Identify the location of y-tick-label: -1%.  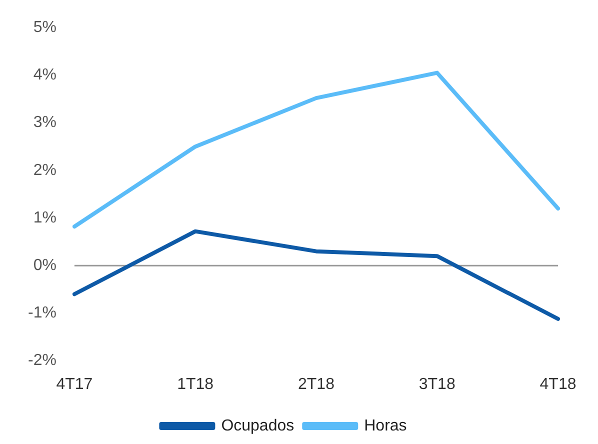
(42, 313).